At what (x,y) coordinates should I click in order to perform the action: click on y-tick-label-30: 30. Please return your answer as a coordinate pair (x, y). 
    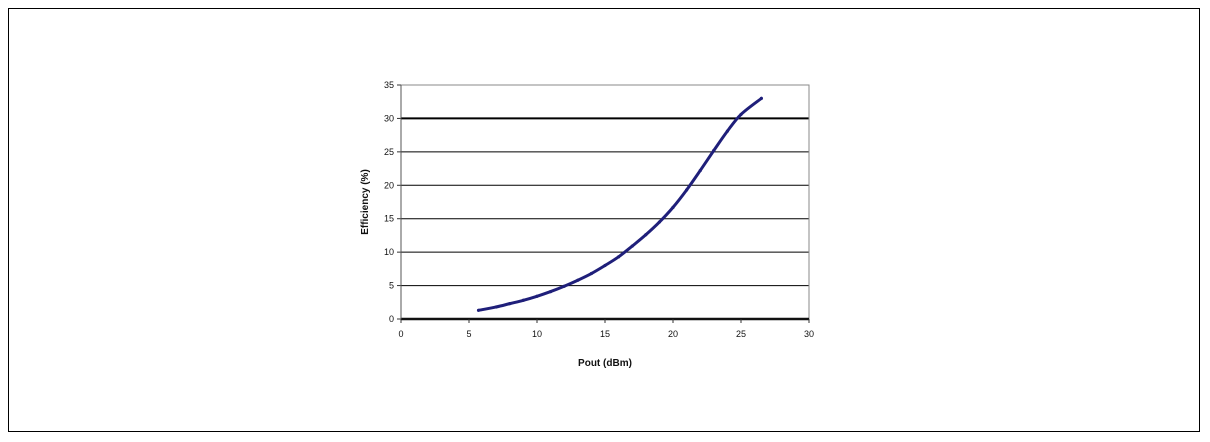
    Looking at the image, I should click on (389, 118).